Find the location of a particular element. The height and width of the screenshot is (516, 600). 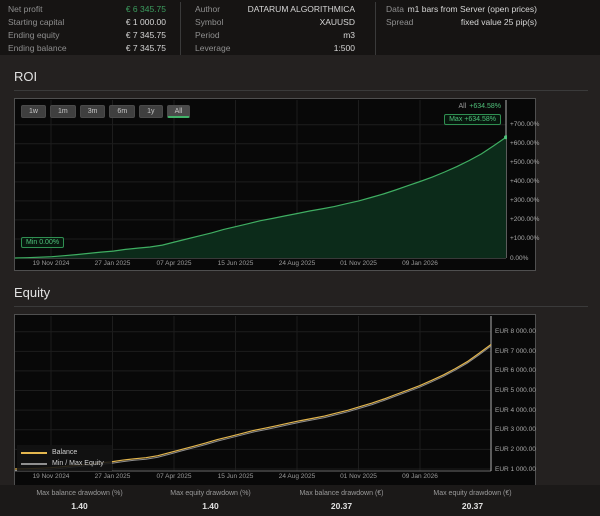

equity-divider is located at coordinates (301, 306).